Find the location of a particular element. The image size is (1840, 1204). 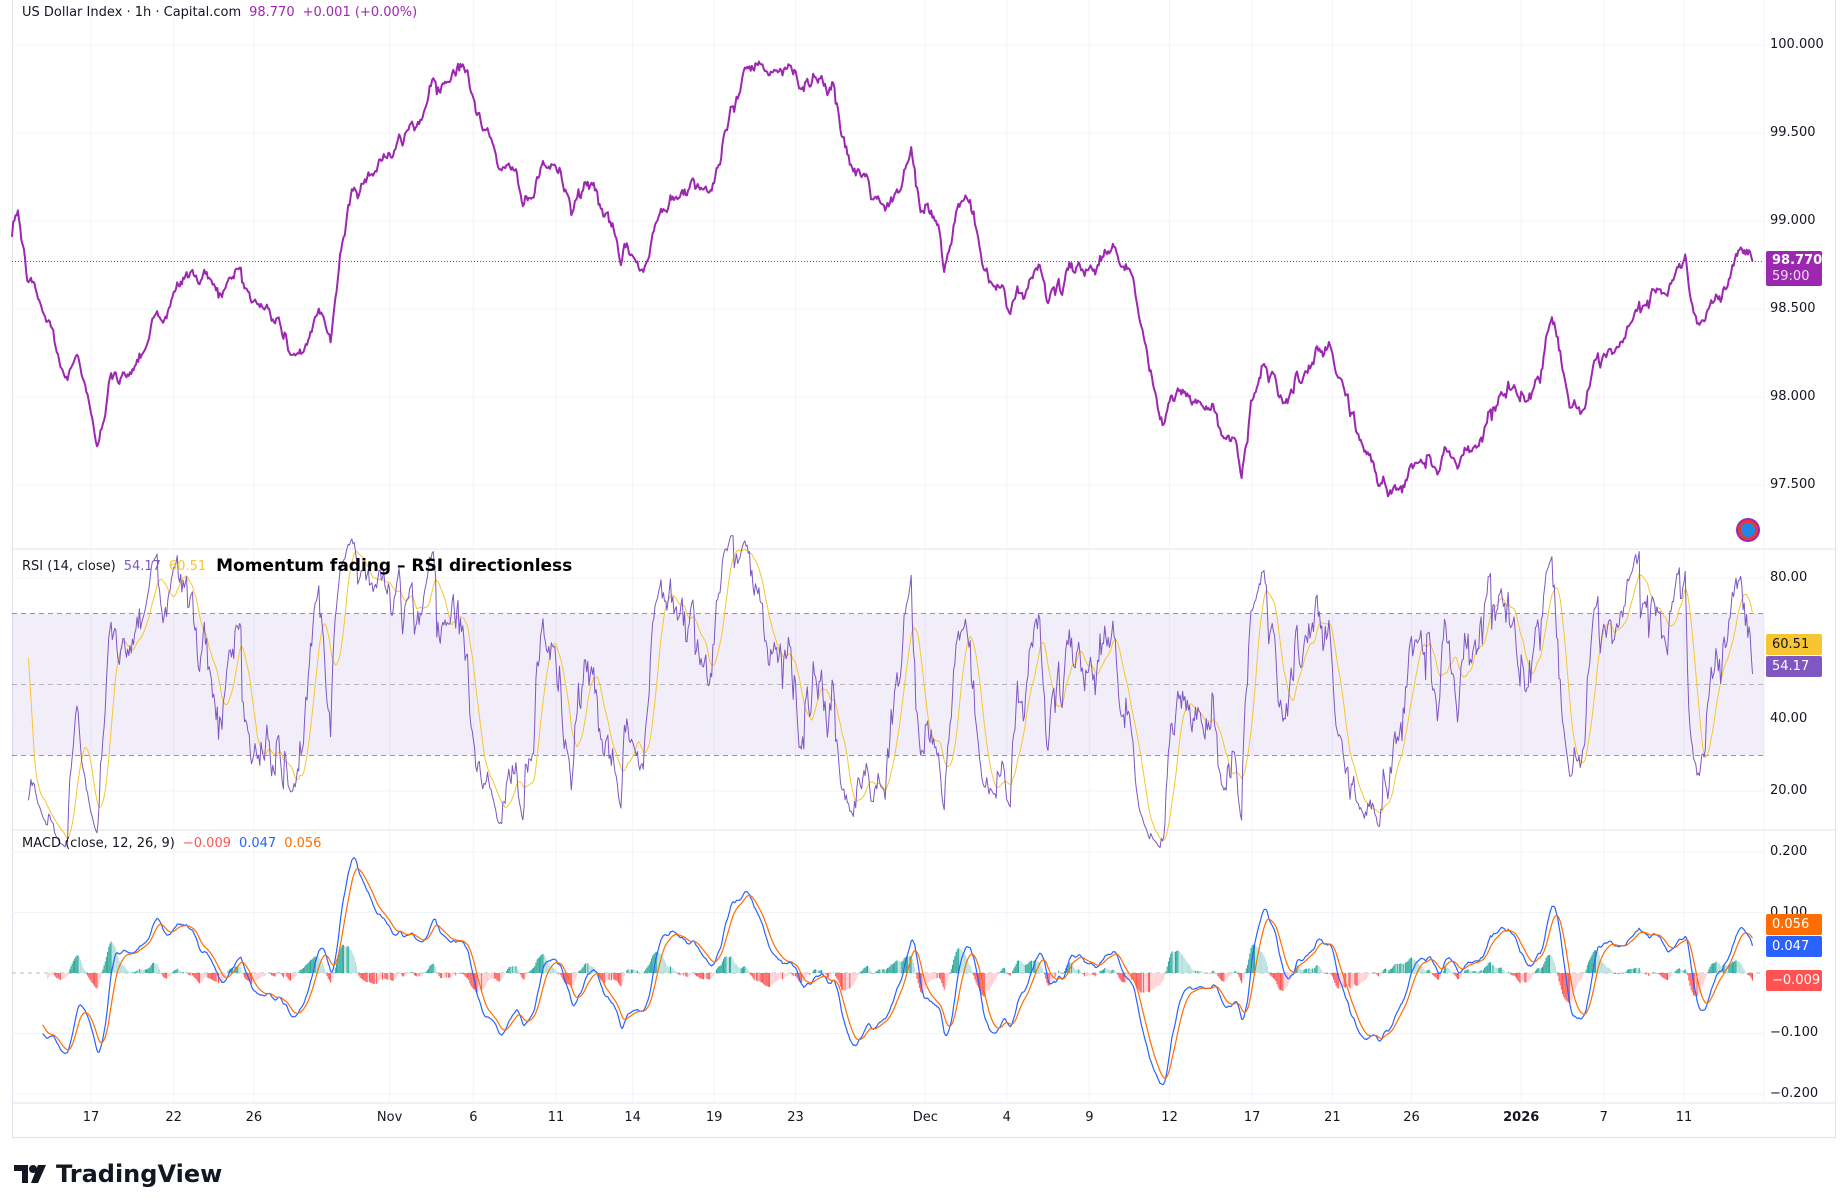

time-tick: 7 is located at coordinates (1603, 1117).